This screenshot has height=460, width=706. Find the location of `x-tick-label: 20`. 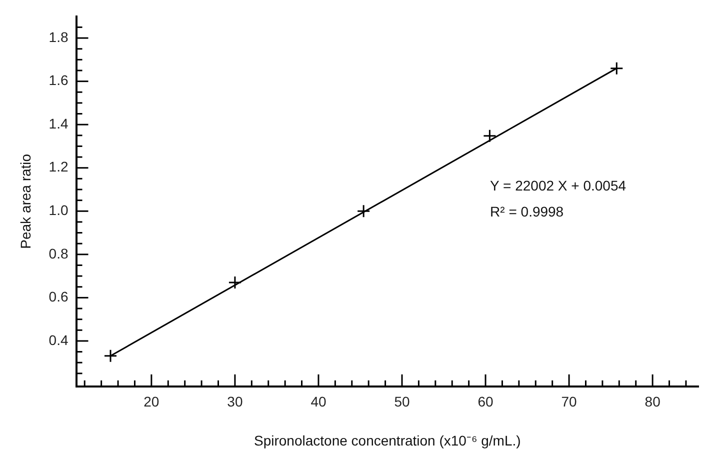

x-tick-label: 20 is located at coordinates (152, 402).